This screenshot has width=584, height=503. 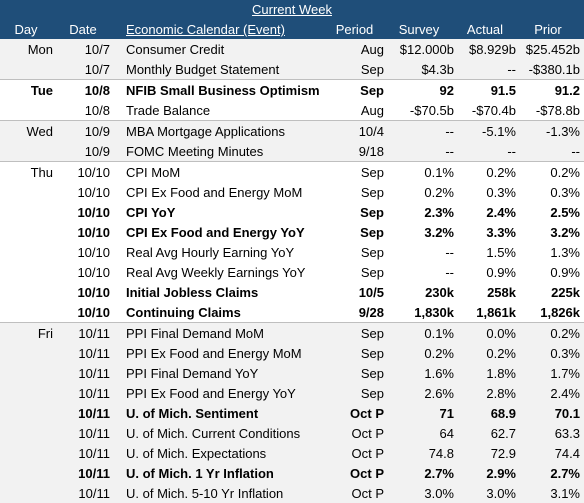 What do you see at coordinates (446, 90) in the screenshot?
I see `cell-survey: 92` at bounding box center [446, 90].